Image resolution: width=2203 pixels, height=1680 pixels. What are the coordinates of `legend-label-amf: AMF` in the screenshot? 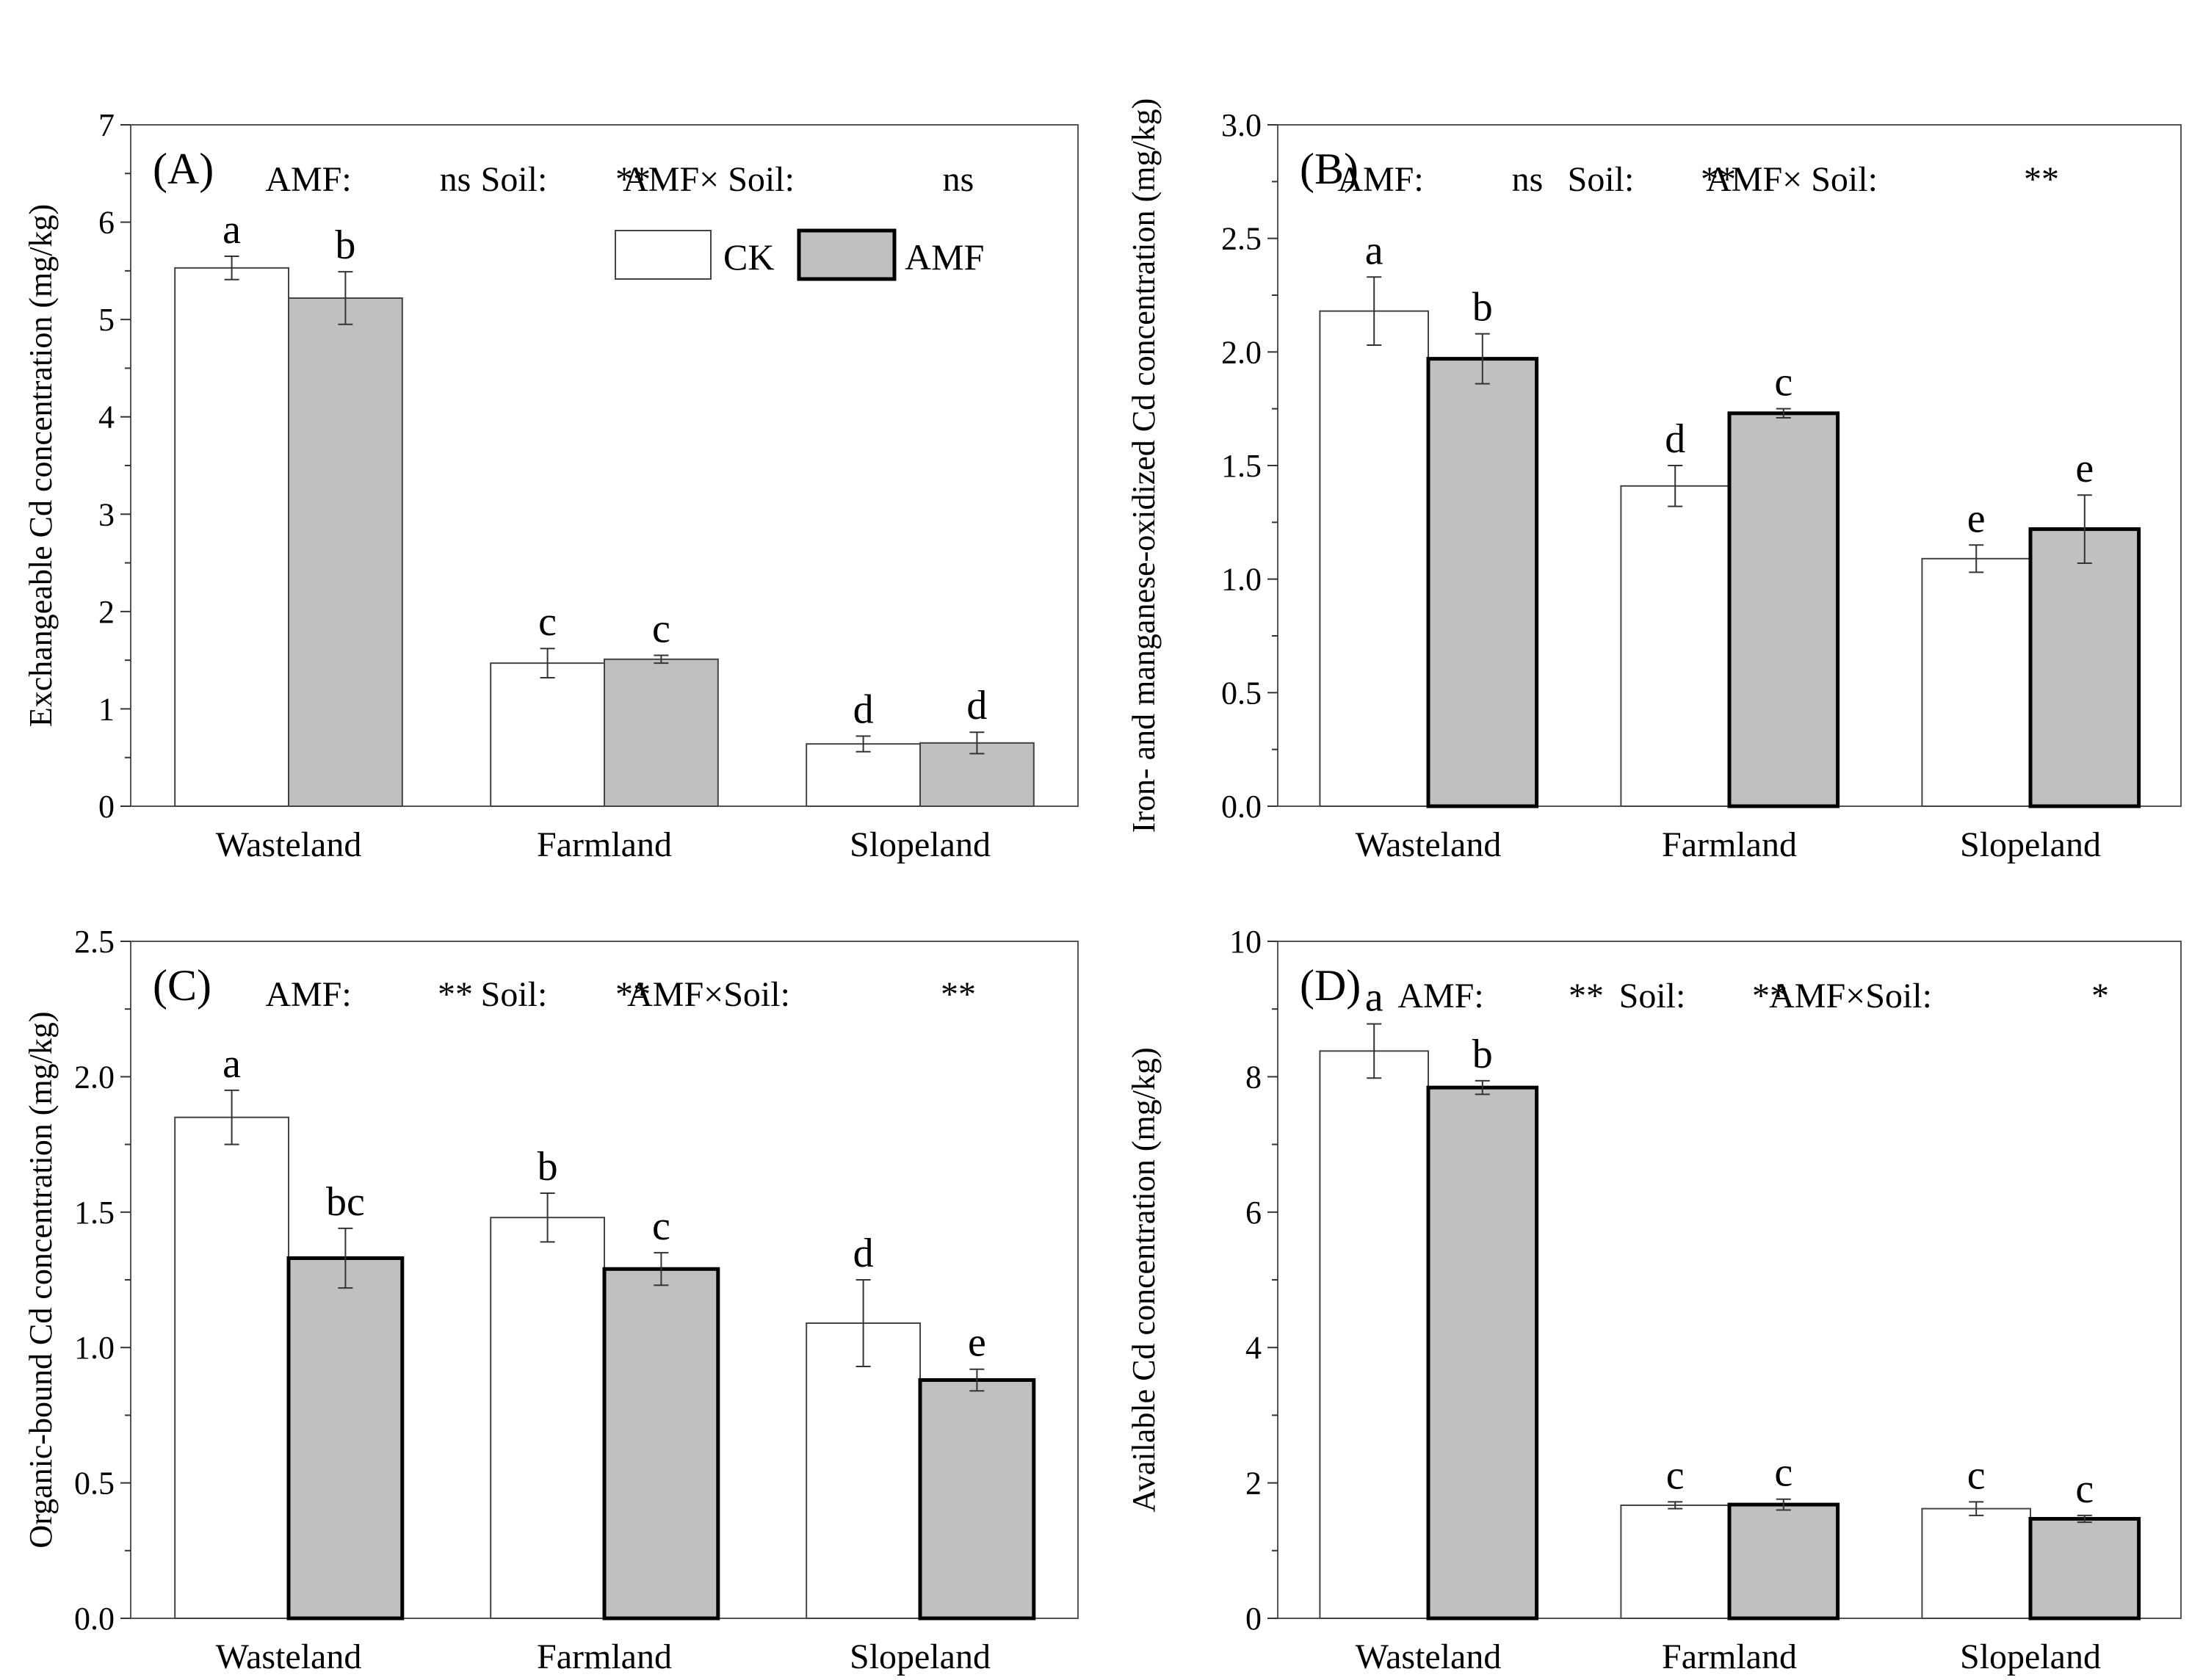 It's located at (944, 257).